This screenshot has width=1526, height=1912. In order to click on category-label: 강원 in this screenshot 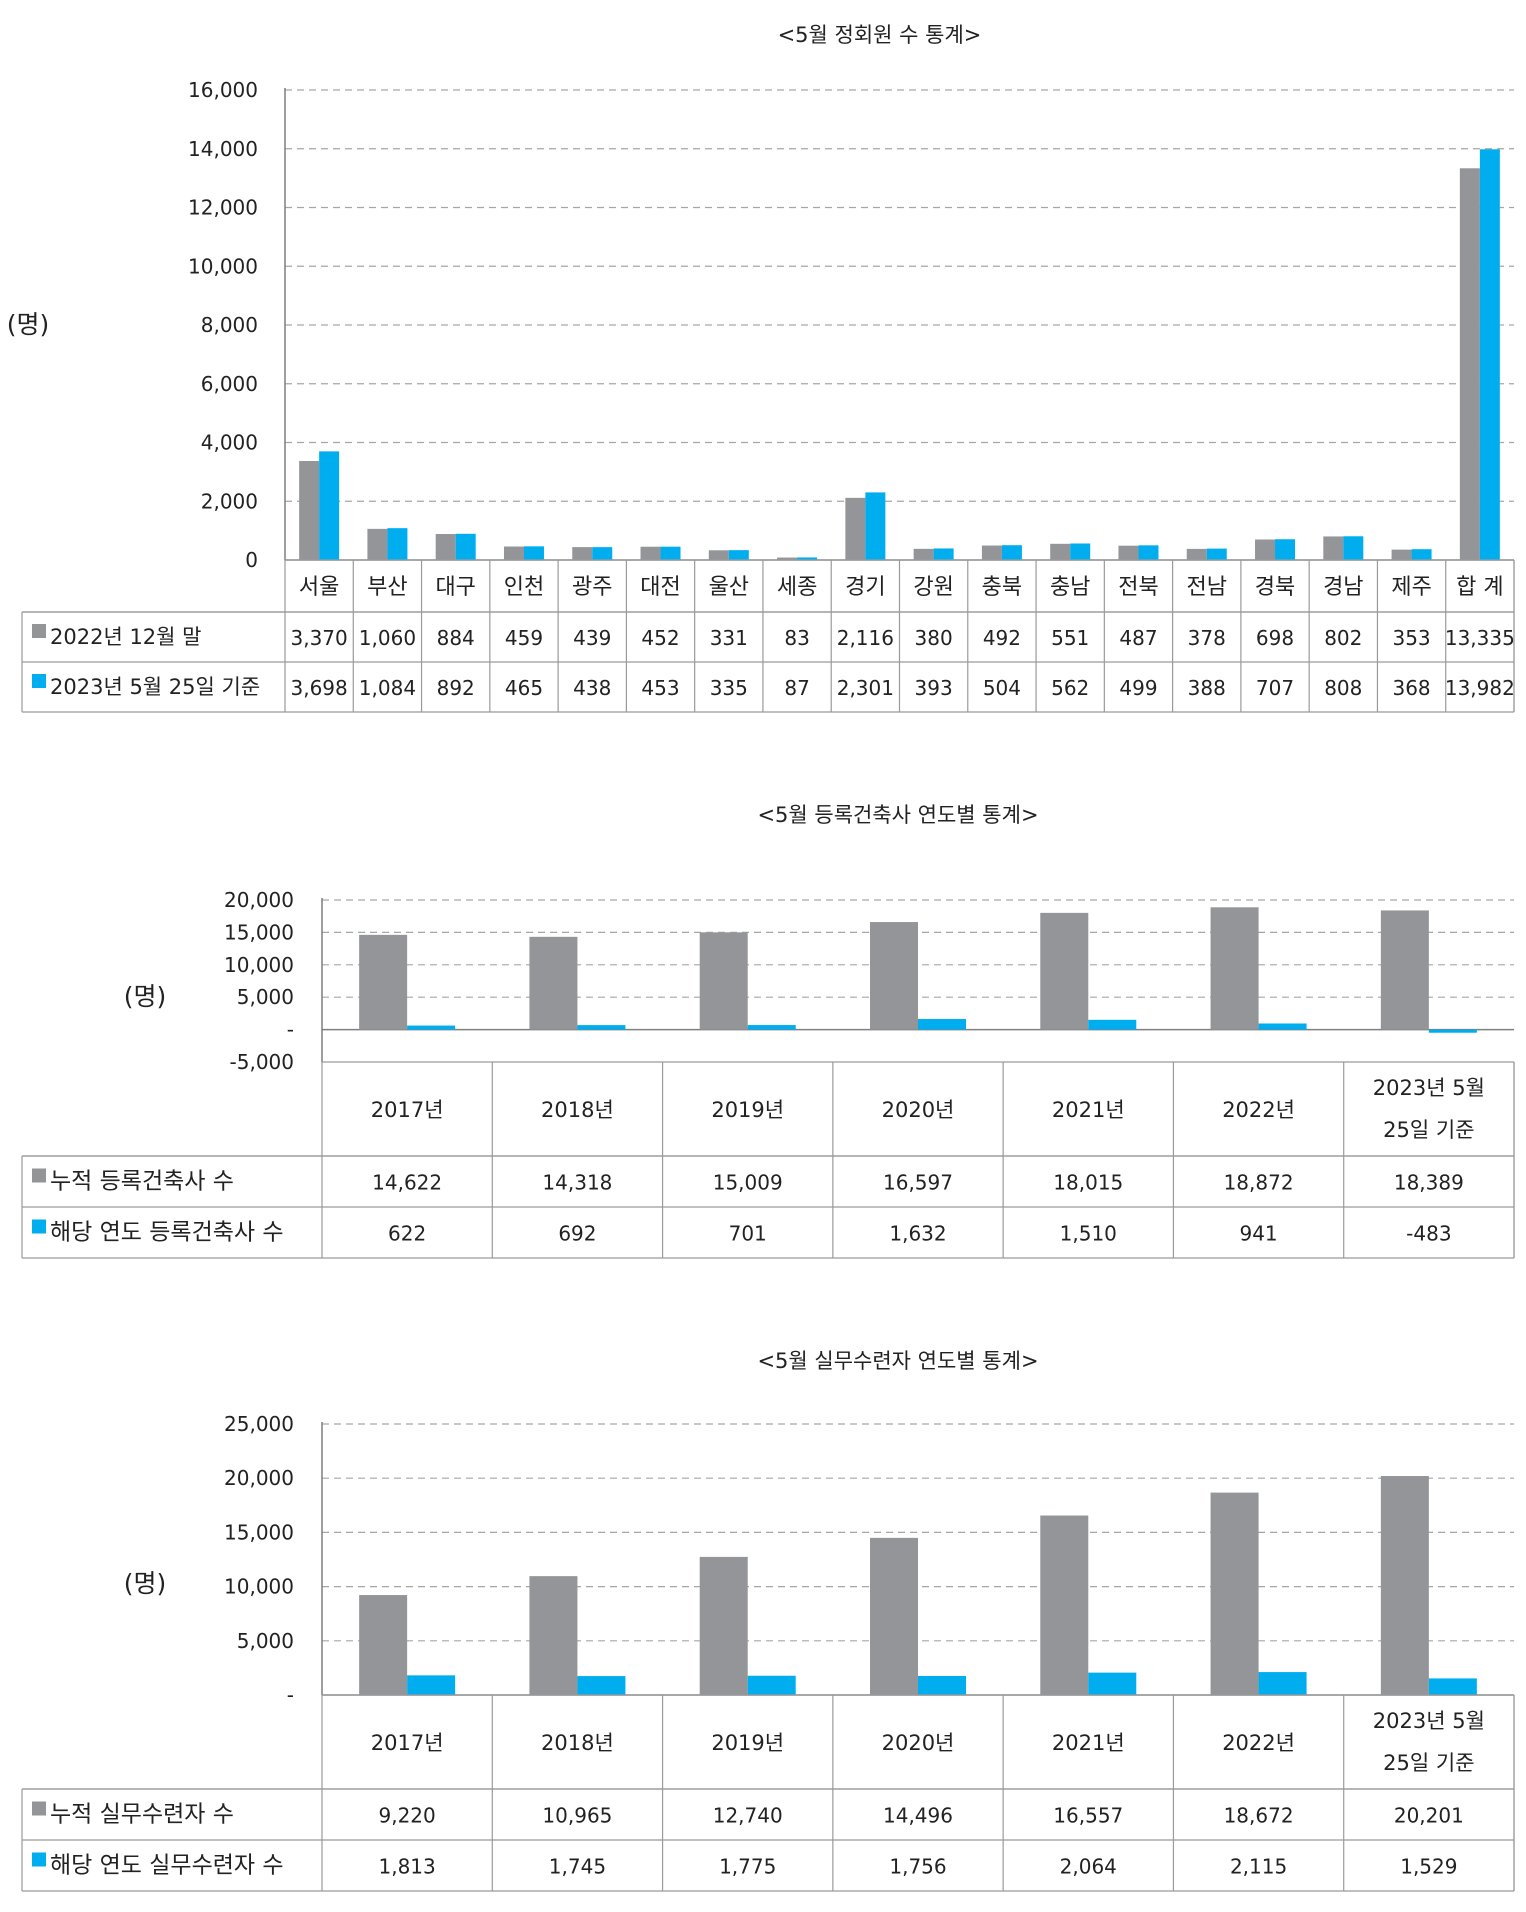, I will do `click(933, 587)`.